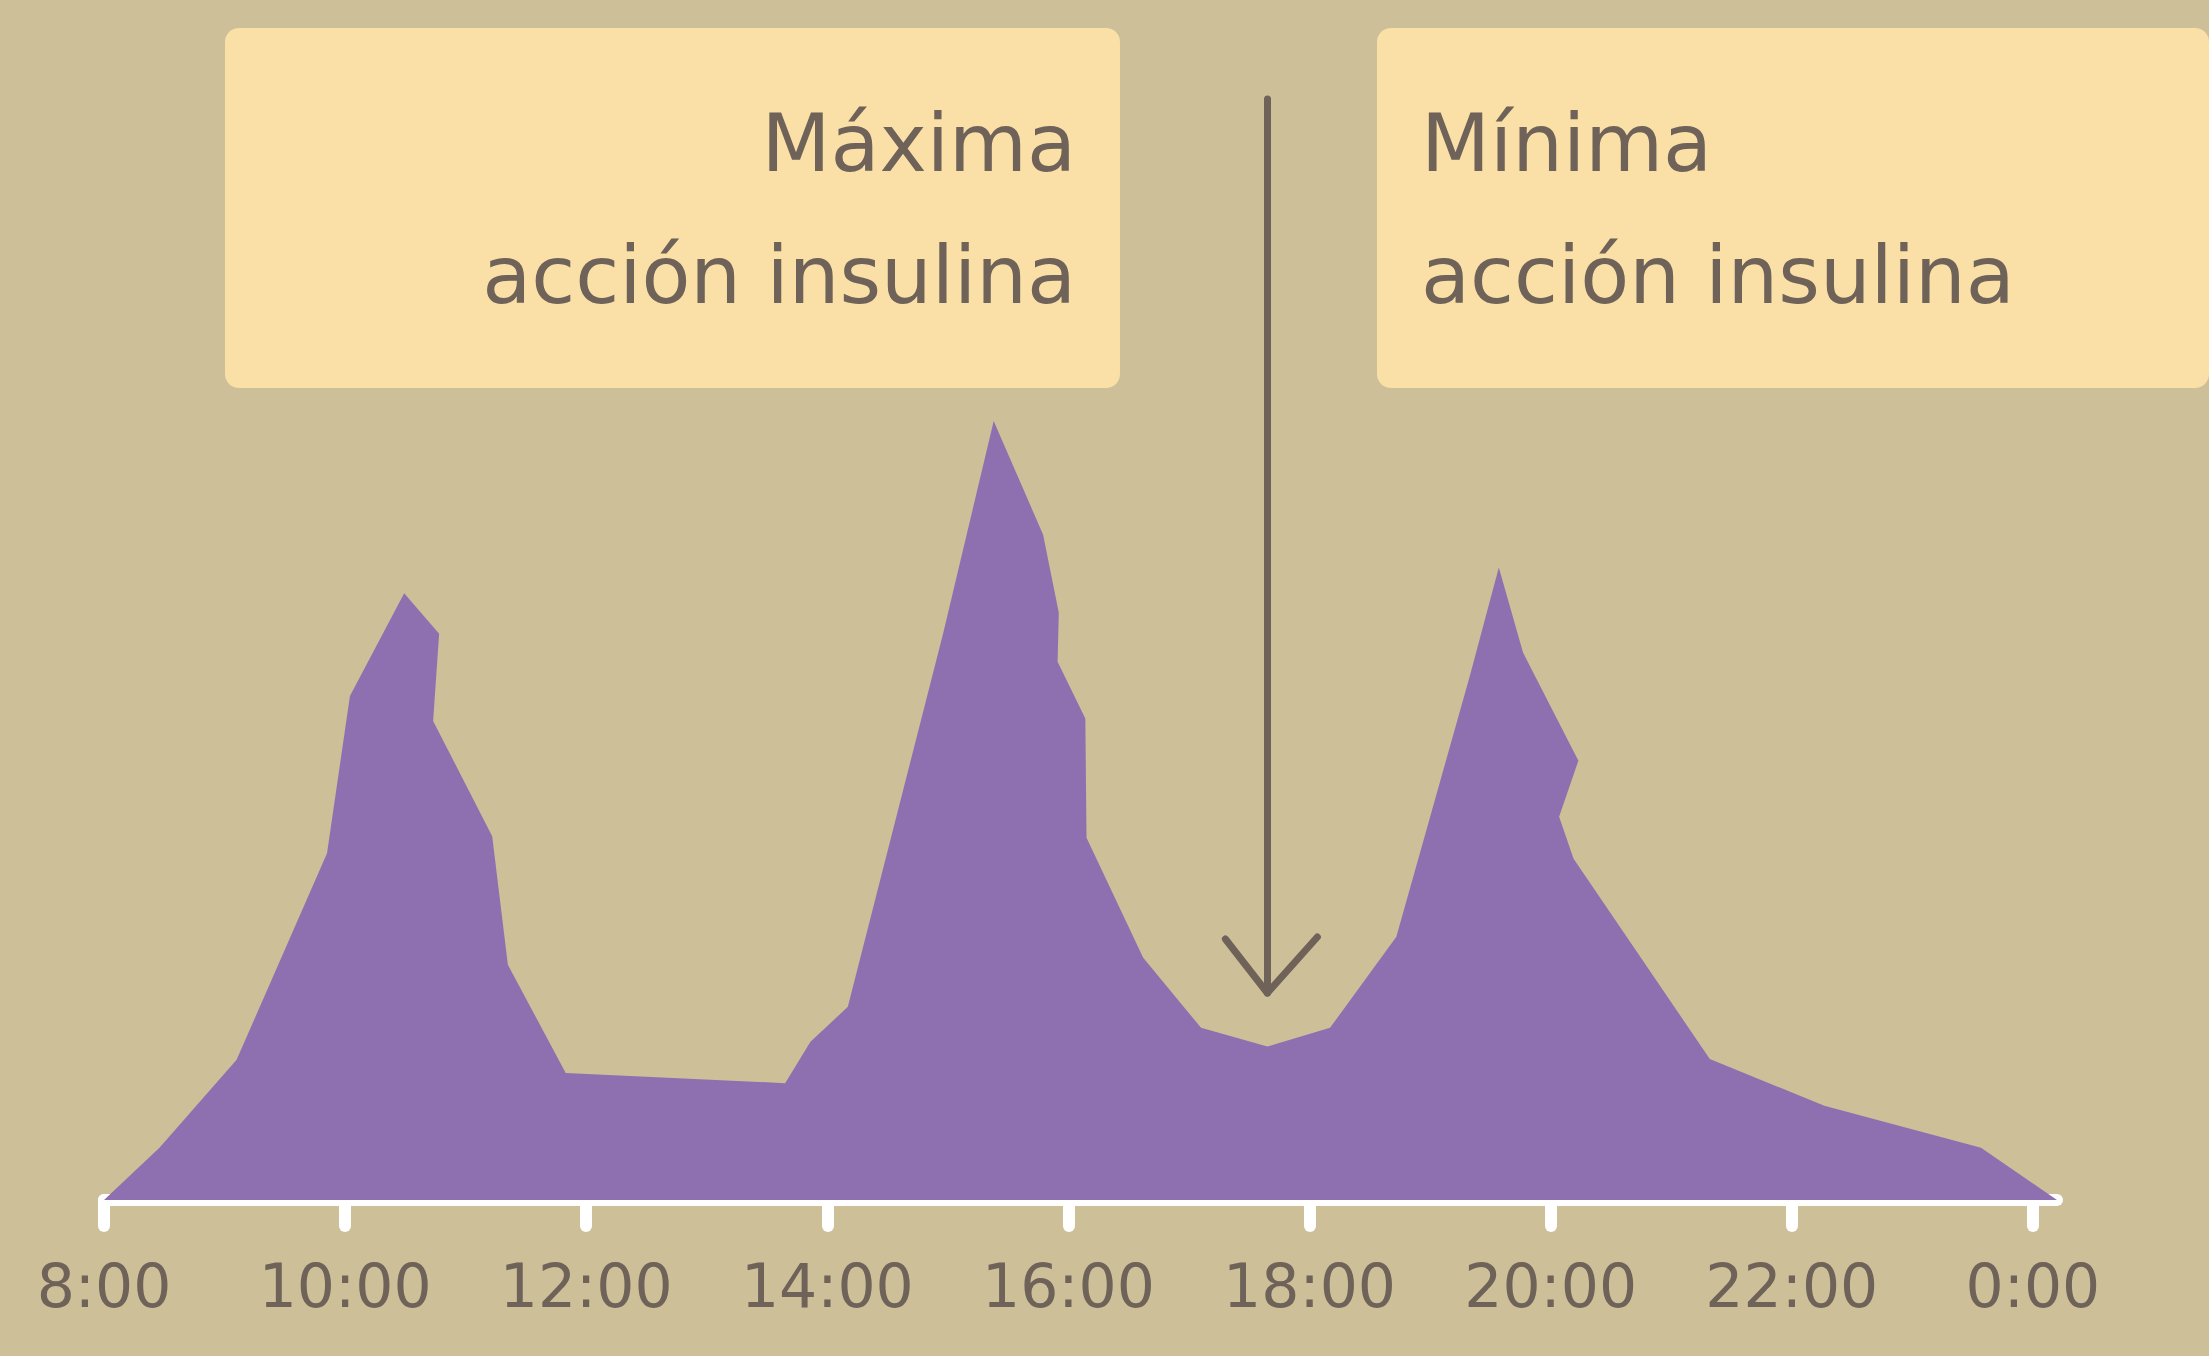  Describe the element at coordinates (2033, 1286) in the screenshot. I see `x-tick-label: 0:00` at that location.